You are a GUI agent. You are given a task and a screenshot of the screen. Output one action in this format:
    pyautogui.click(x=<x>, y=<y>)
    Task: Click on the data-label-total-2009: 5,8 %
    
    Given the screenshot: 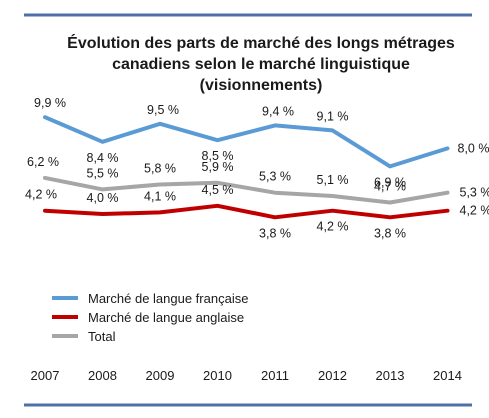 What is the action you would take?
    pyautogui.click(x=160, y=169)
    